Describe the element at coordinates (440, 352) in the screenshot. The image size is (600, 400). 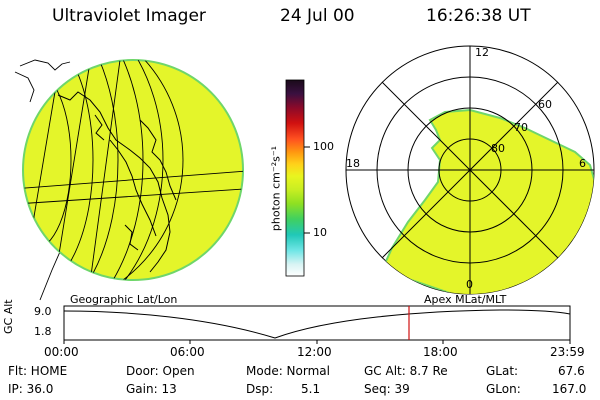
I see `timeline-xtick-1800: 18:00` at that location.